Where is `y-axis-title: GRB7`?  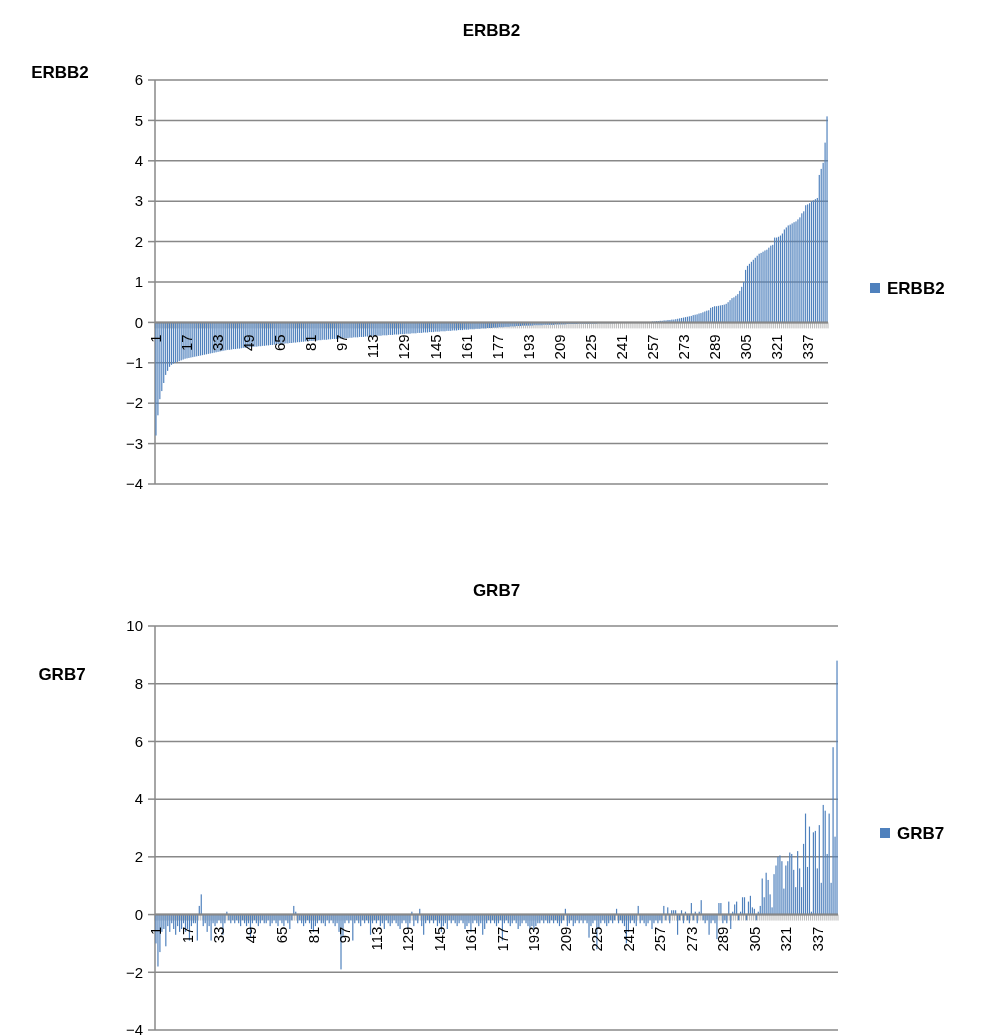
y-axis-title: GRB7 is located at coordinates (62, 674).